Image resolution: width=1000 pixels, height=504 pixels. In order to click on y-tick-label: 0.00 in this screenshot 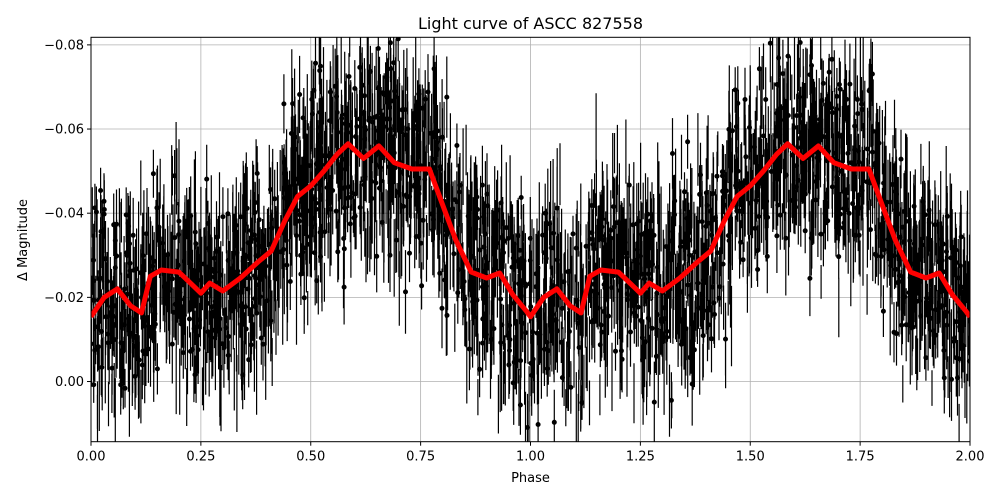, I will do `click(69, 382)`.